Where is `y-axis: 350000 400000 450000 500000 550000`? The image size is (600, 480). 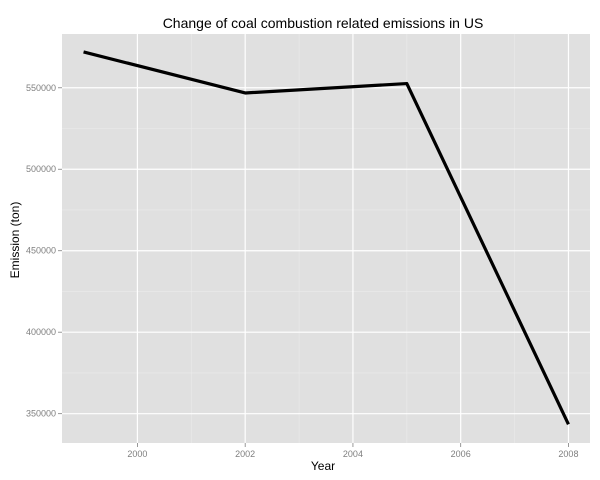
y-axis: 350000 400000 450000 500000 550000 is located at coordinates (44, 251).